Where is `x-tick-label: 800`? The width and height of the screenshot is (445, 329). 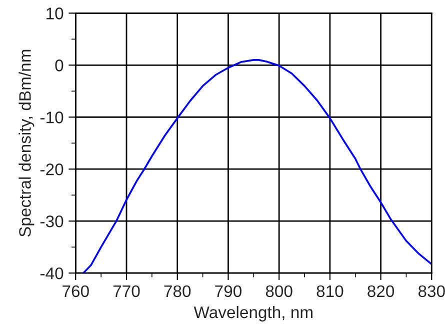
x-tick-label: 800 is located at coordinates (279, 291).